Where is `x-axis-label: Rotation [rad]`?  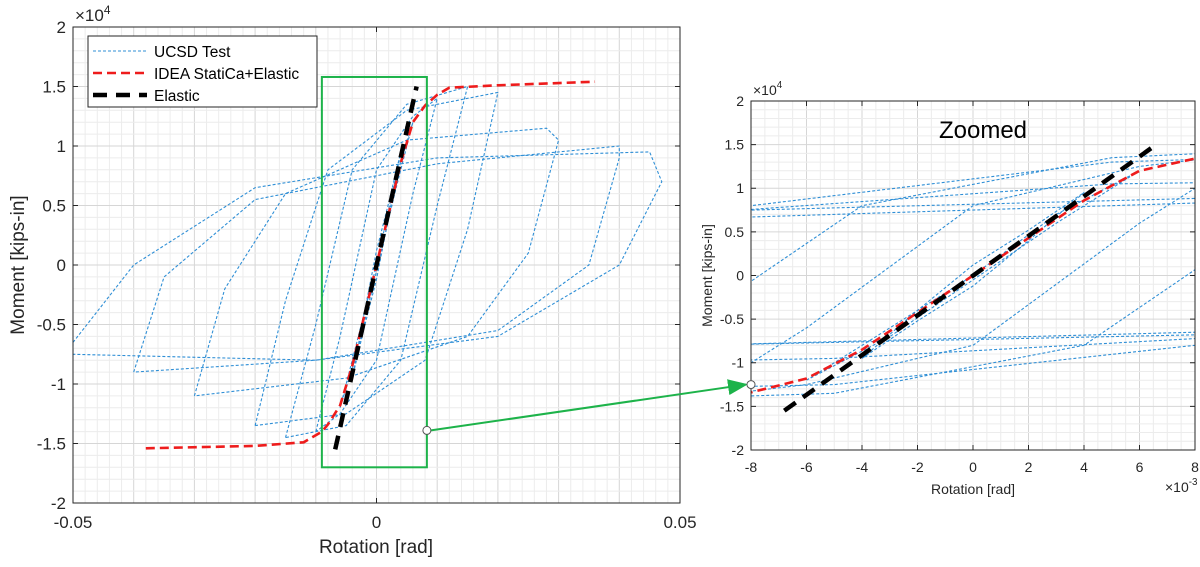
x-axis-label: Rotation [rad] is located at coordinates (973, 489).